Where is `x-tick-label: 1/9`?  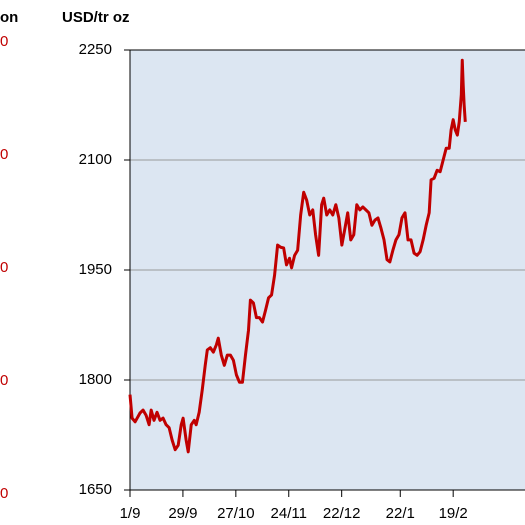 x-tick-label: 1/9 is located at coordinates (130, 513).